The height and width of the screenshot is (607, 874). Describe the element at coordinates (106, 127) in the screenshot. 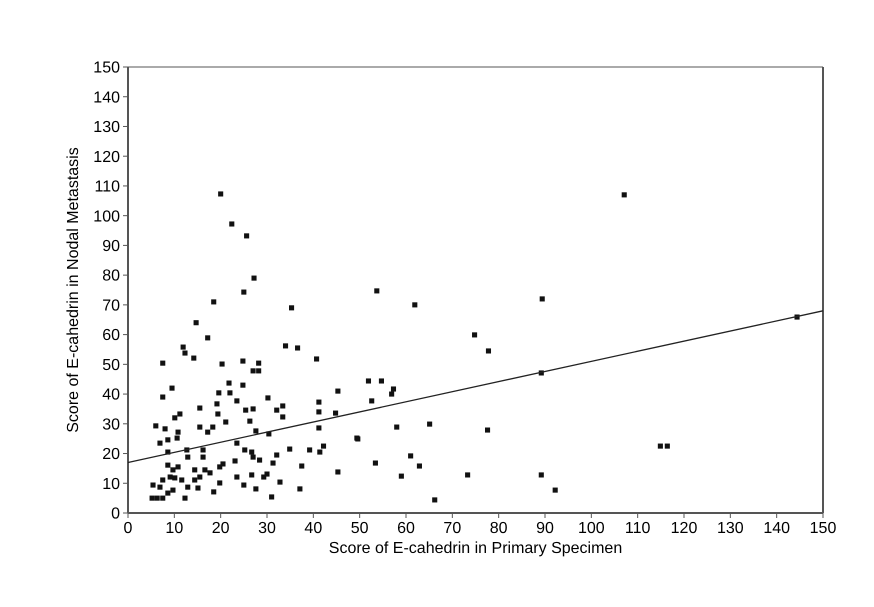

I see `y-tick-label: 130` at that location.